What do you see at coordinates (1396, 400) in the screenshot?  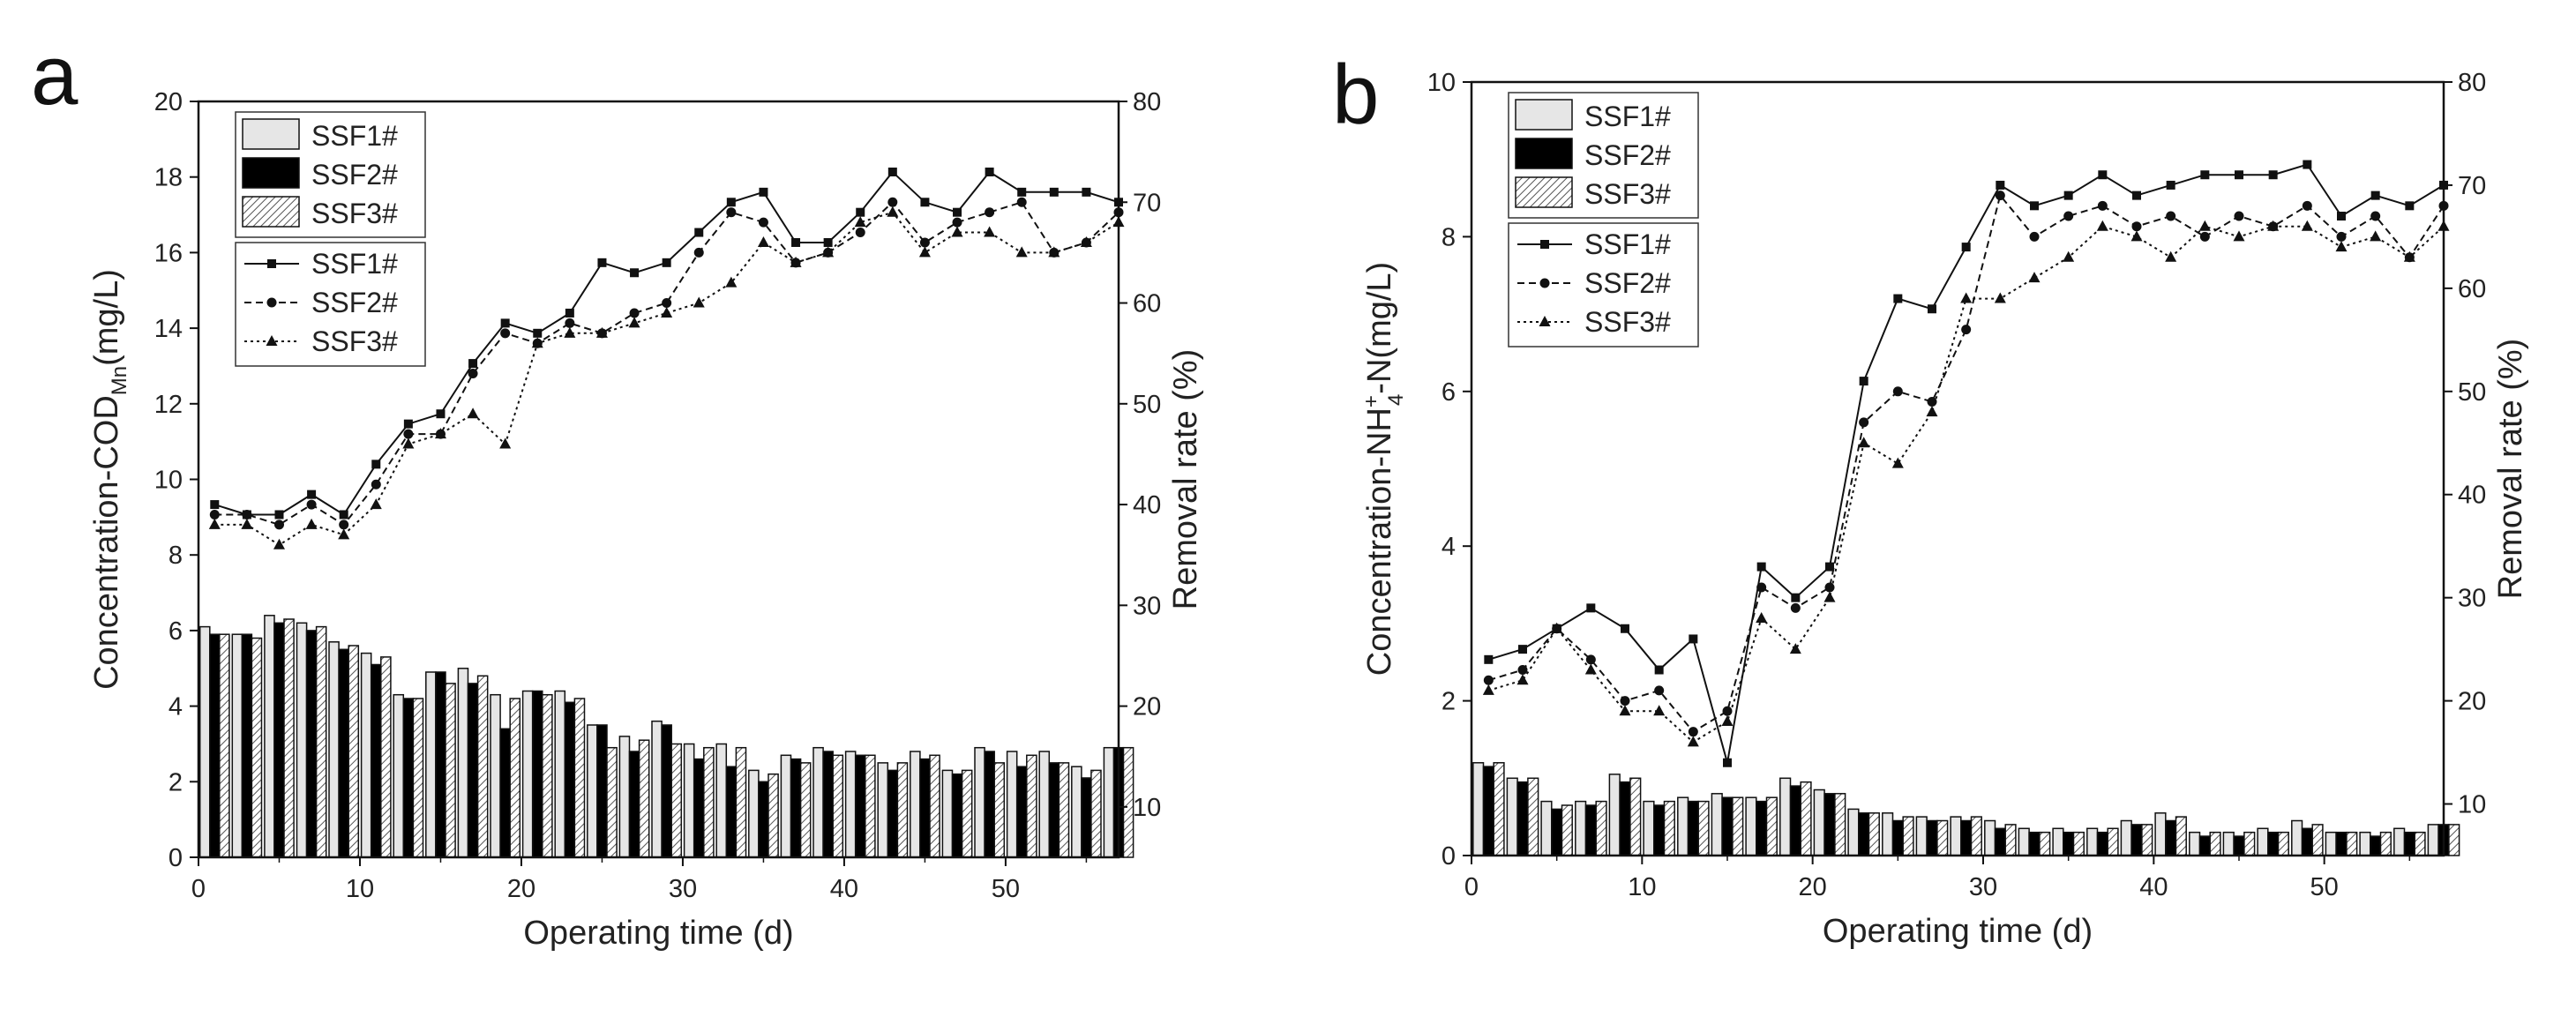 I see `y-left-label-sub: 4` at bounding box center [1396, 400].